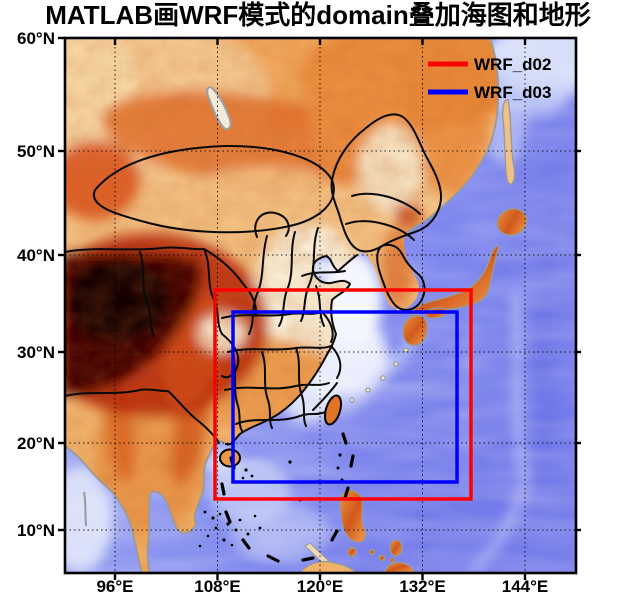 The height and width of the screenshot is (600, 636). I want to click on china-coast-boundary, so click(291, 350).